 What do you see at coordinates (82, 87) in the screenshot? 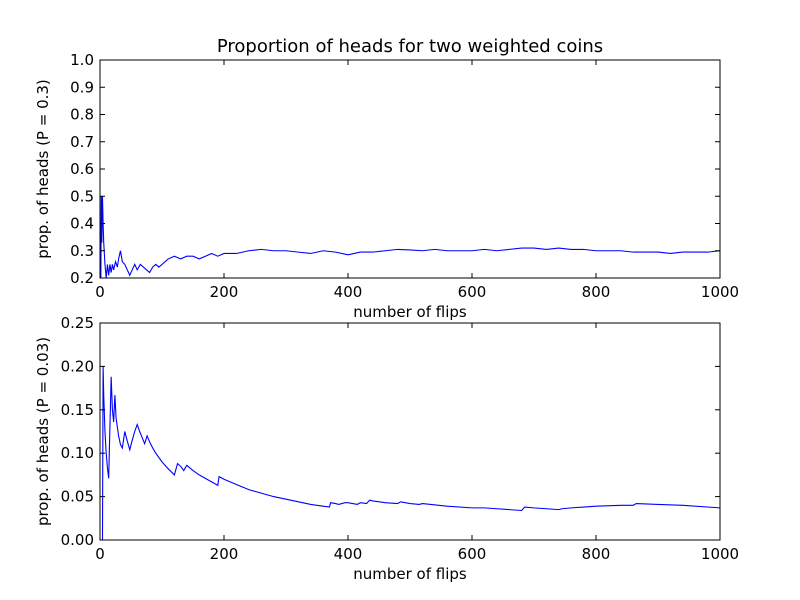
I see `y-tick-label: 0.9` at bounding box center [82, 87].